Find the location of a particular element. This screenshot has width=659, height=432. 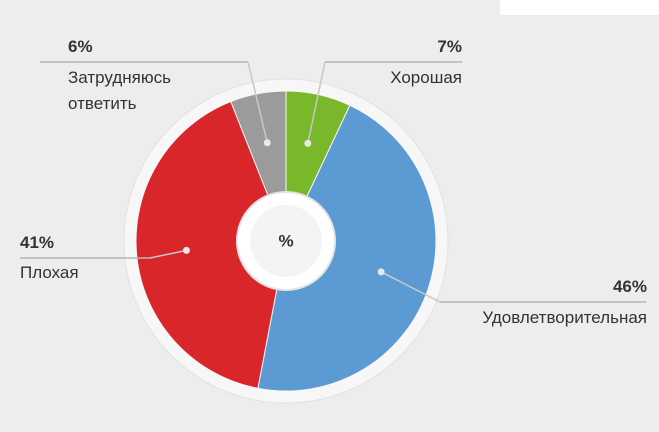

inner-hole is located at coordinates (286, 241).